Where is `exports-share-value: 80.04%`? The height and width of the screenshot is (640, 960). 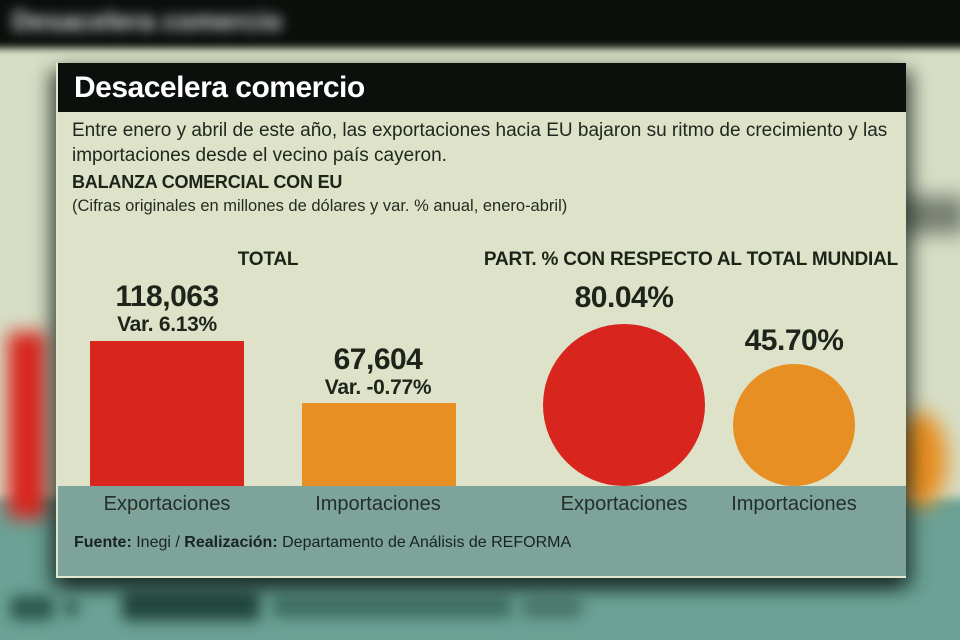
exports-share-value: 80.04% is located at coordinates (624, 297).